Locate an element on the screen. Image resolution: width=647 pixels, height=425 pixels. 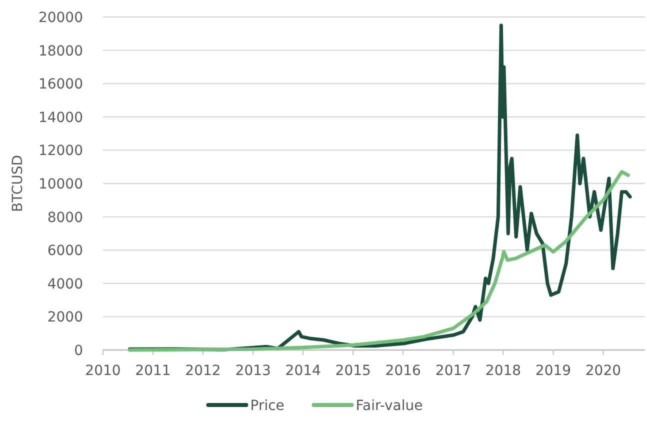
x-tick-label: 2011 is located at coordinates (153, 371).